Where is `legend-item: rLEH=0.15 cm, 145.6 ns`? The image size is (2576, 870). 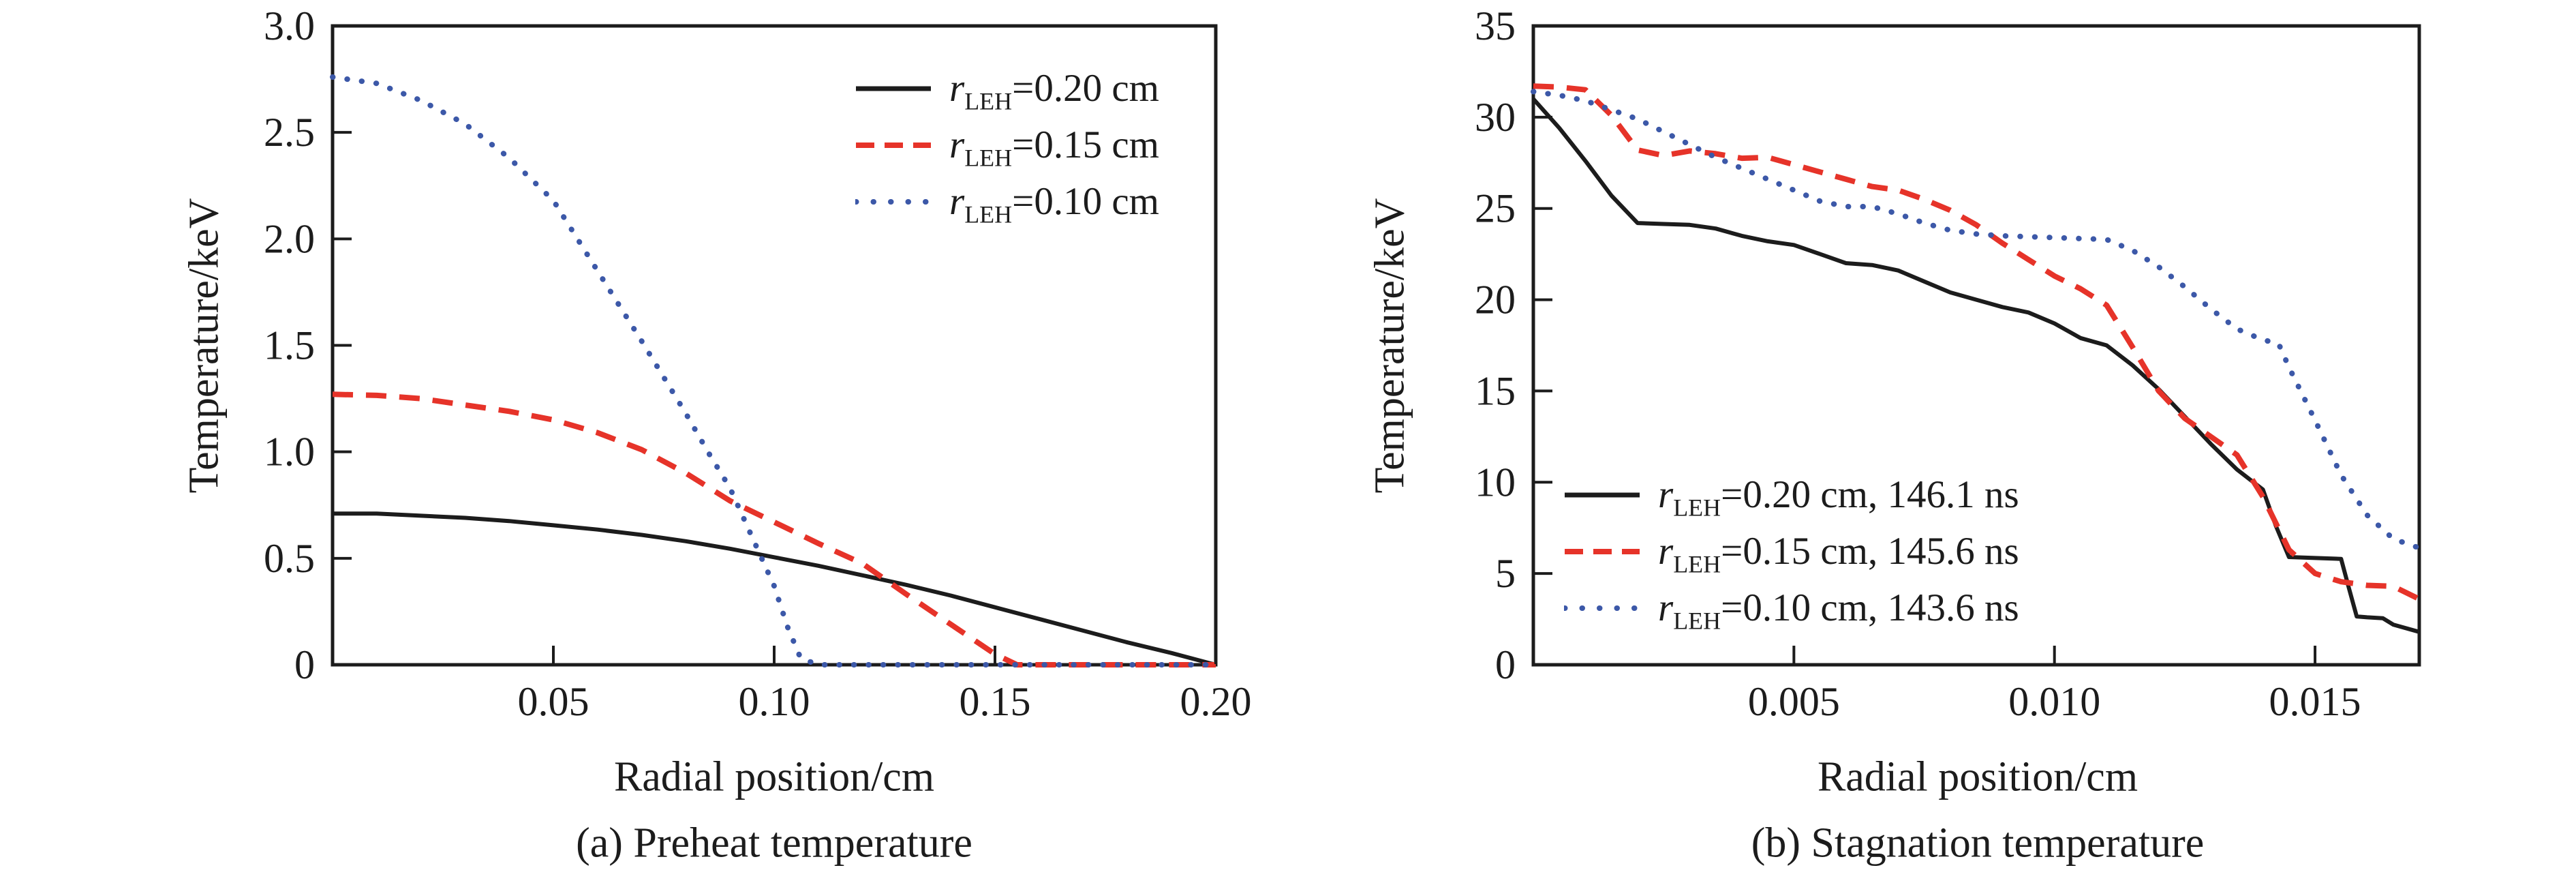
legend-item: rLEH=0.15 cm, 145.6 ns is located at coordinates (1791, 551).